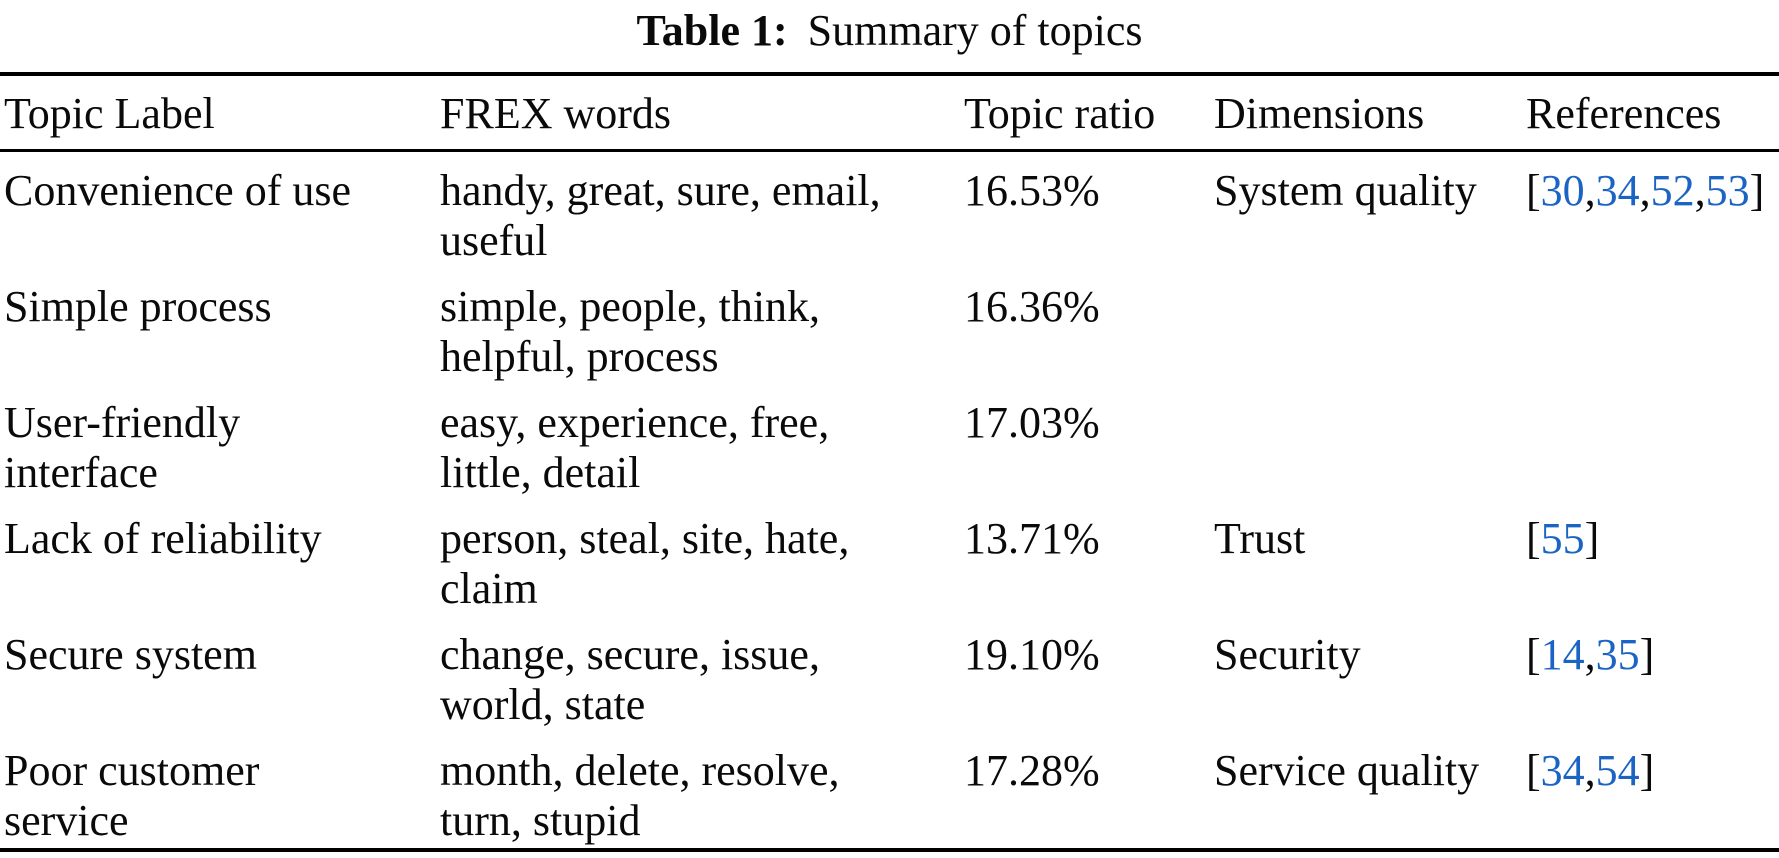 This screenshot has width=1779, height=858. Describe the element at coordinates (975, 30) in the screenshot. I see `table-caption-text: Summary of topics` at that location.